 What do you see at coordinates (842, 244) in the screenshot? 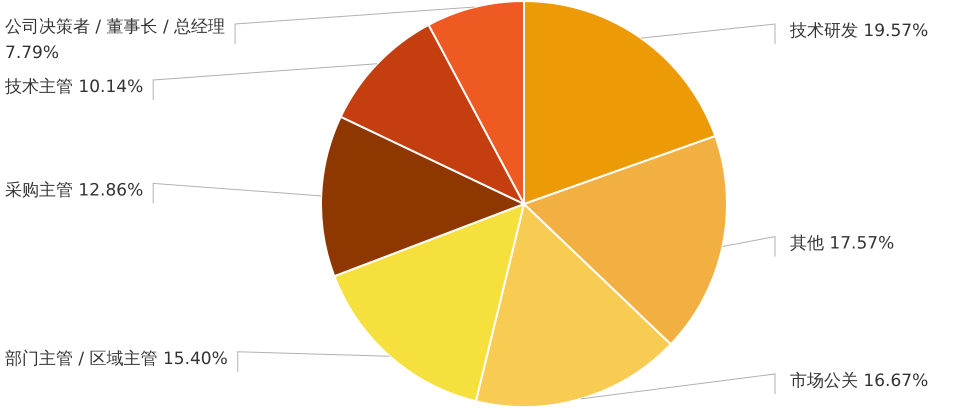
I see `slice-label: 其他 17.57%` at bounding box center [842, 244].